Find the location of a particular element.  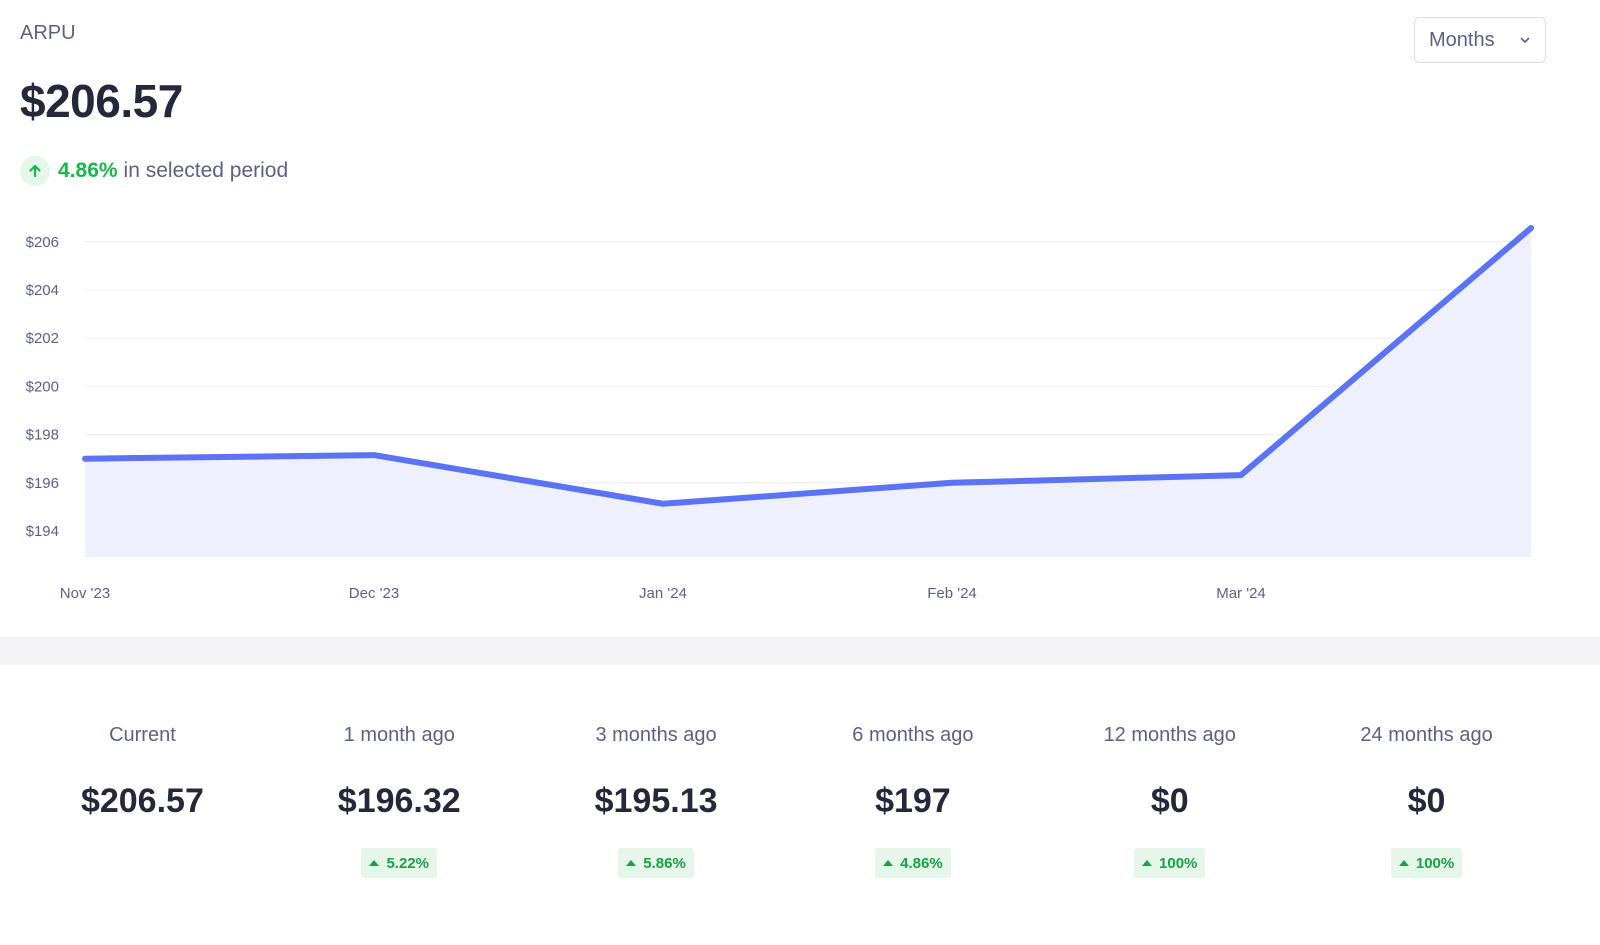

x-tick-label: Mar '24 is located at coordinates (1241, 593).